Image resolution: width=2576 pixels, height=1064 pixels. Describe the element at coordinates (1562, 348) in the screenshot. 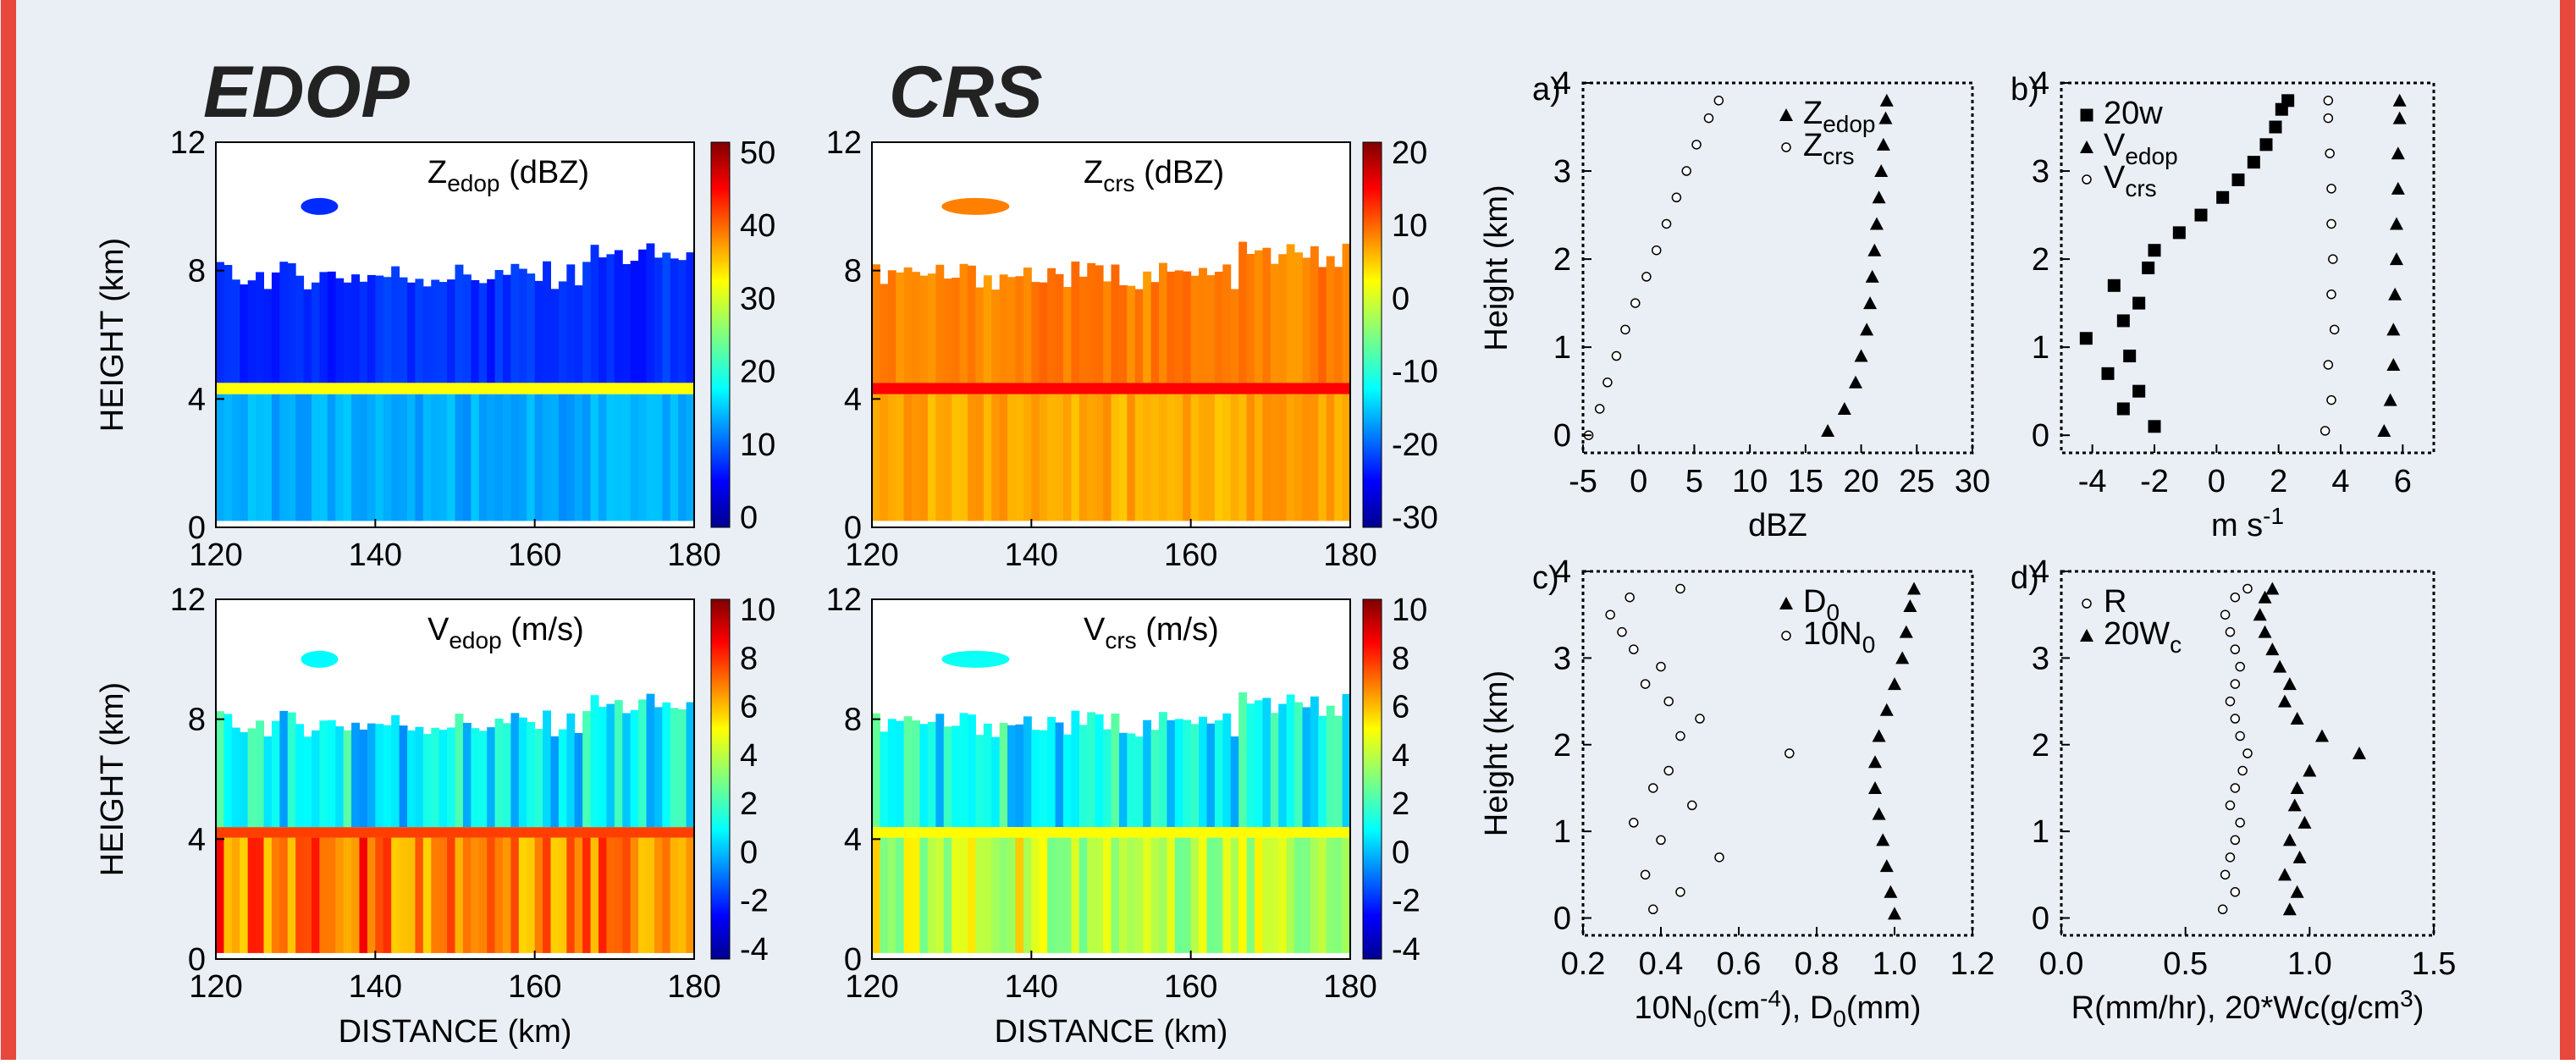

I see `y-tick-label: 1` at that location.